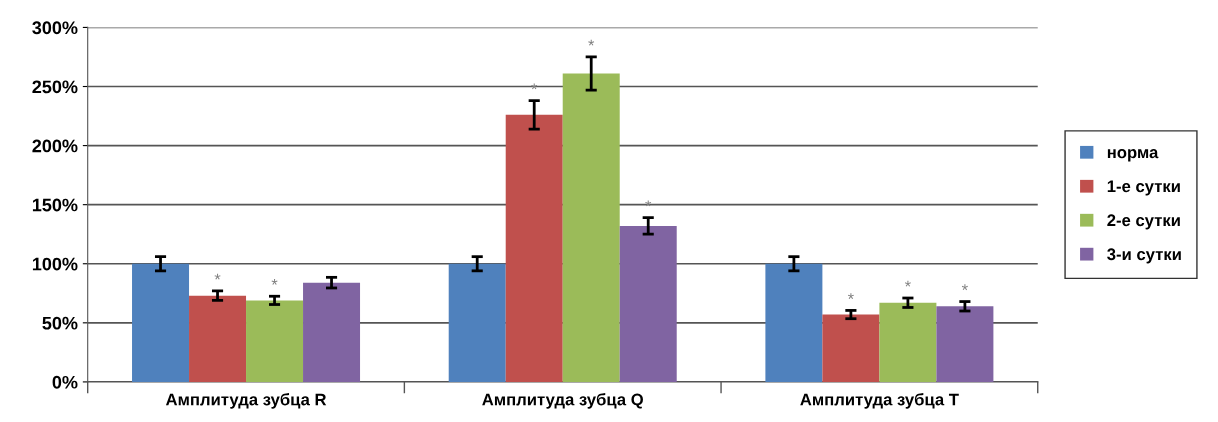 Image resolution: width=1218 pixels, height=422 pixels. What do you see at coordinates (1144, 256) in the screenshot?
I see `legend-label: 3-и сутки` at bounding box center [1144, 256].